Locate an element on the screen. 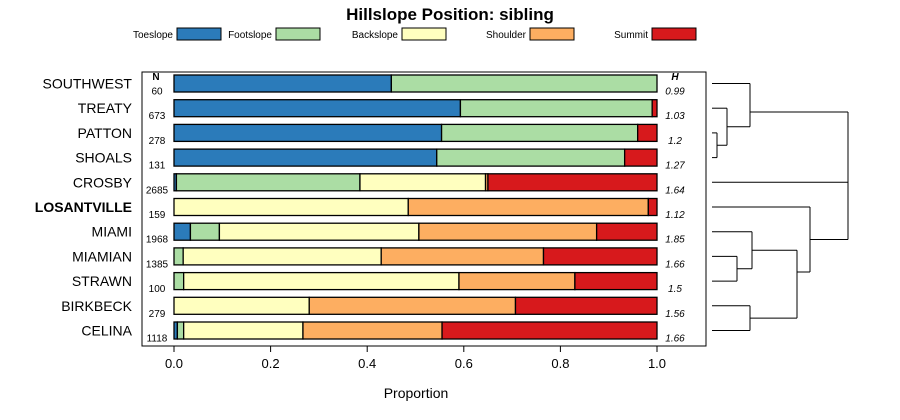 The height and width of the screenshot is (420, 900). row-birkbeck: BIRKBECK 279 1.56 is located at coordinates (373, 308).